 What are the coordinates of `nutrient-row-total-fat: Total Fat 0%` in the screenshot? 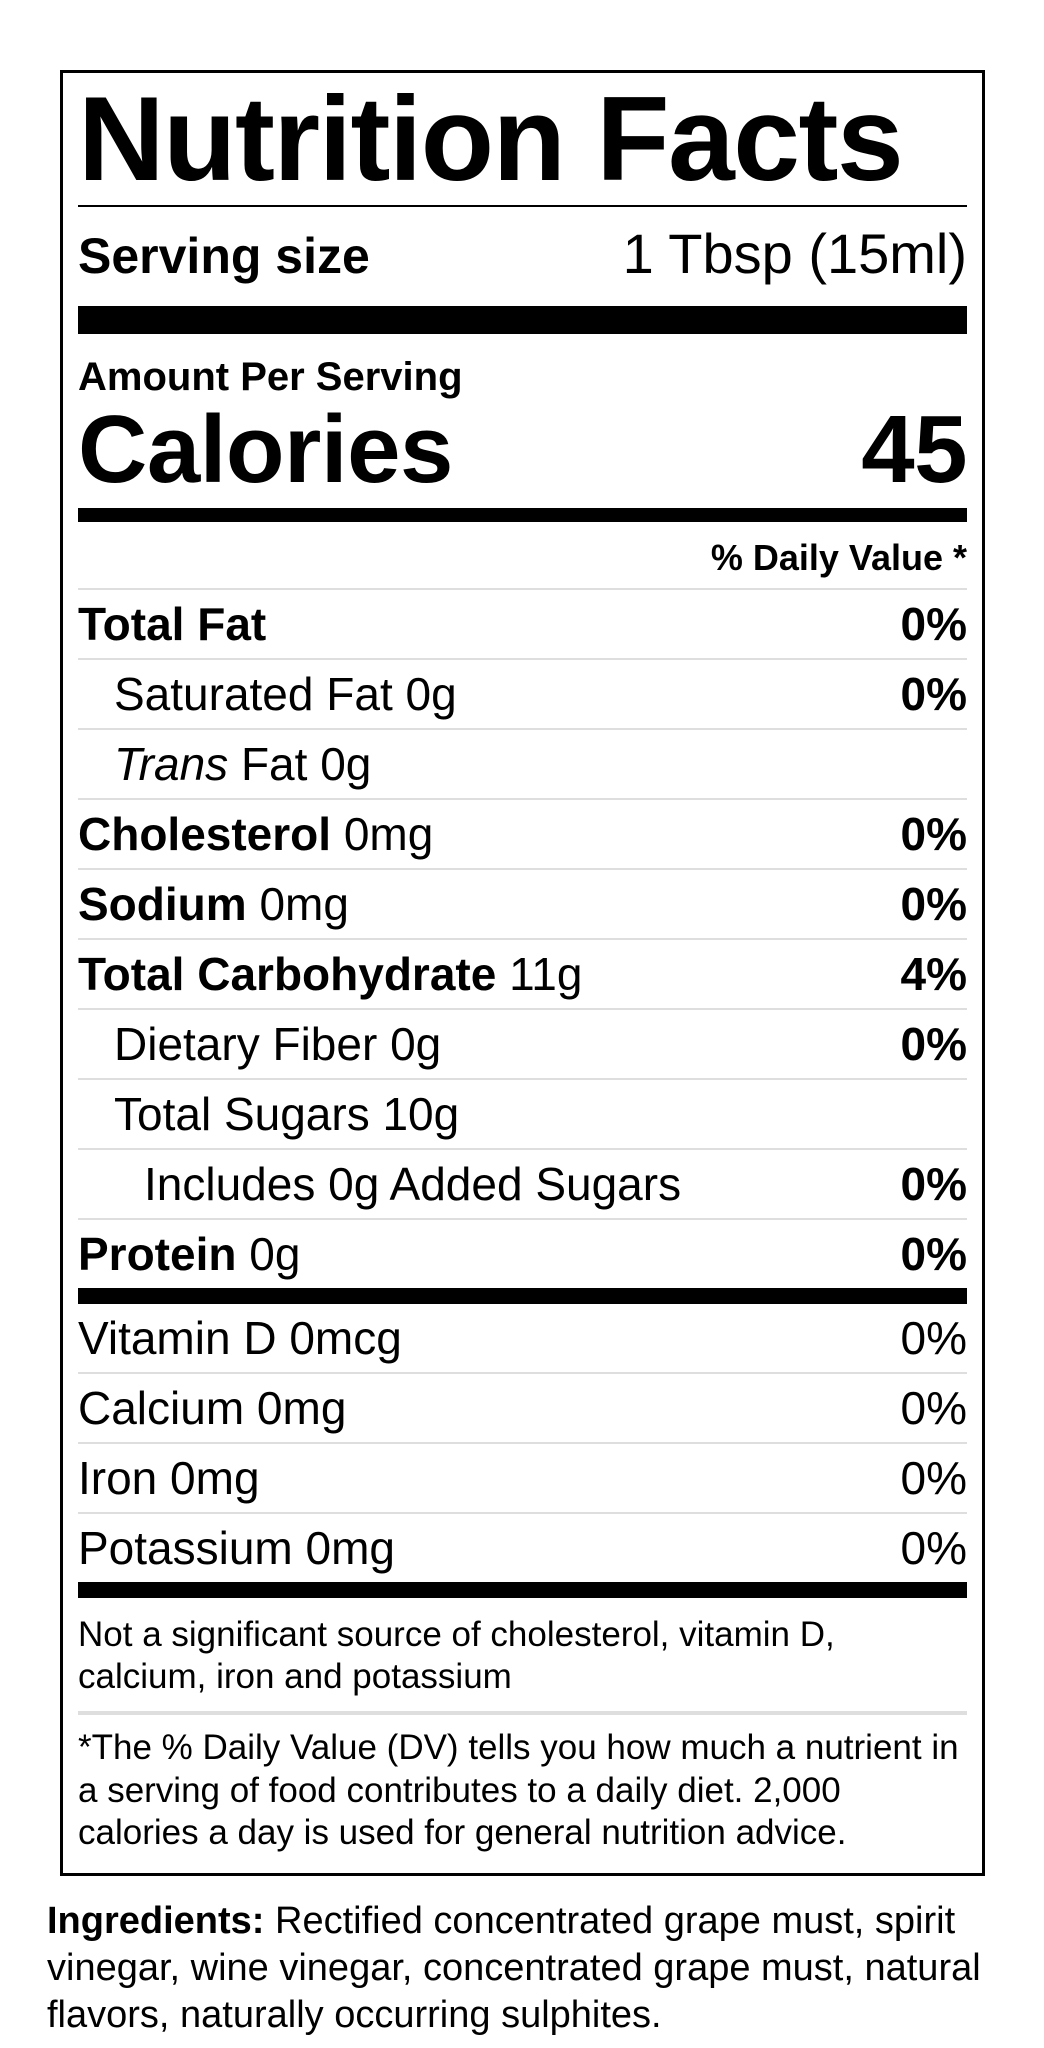 It's located at (522, 625).